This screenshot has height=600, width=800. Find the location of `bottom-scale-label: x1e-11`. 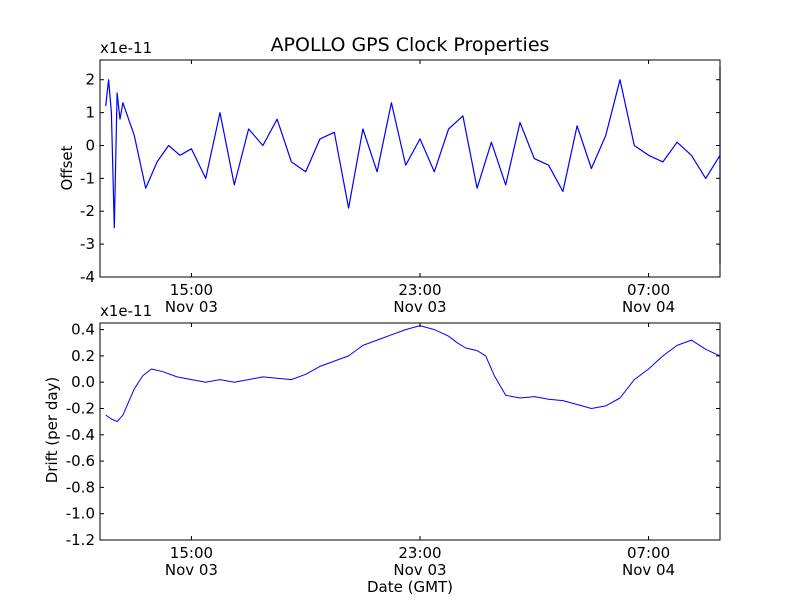

bottom-scale-label: x1e-11 is located at coordinates (126, 311).